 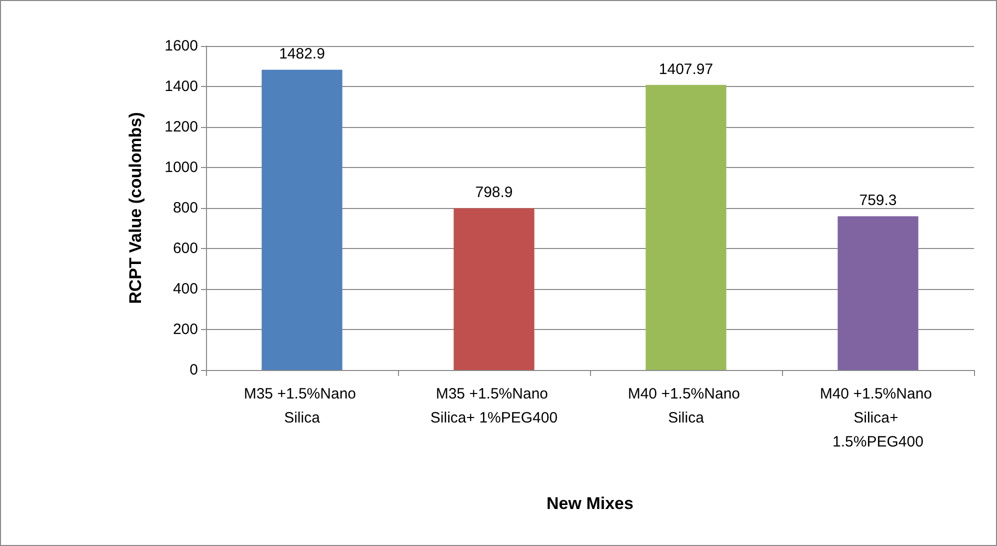 What do you see at coordinates (185, 248) in the screenshot?
I see `y-tick-label: 600` at bounding box center [185, 248].